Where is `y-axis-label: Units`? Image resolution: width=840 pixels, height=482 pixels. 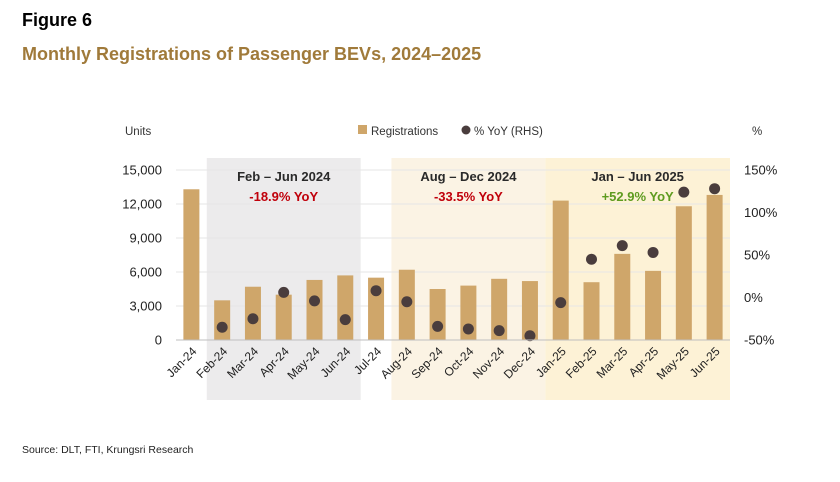
y-axis-label: Units is located at coordinates (138, 132).